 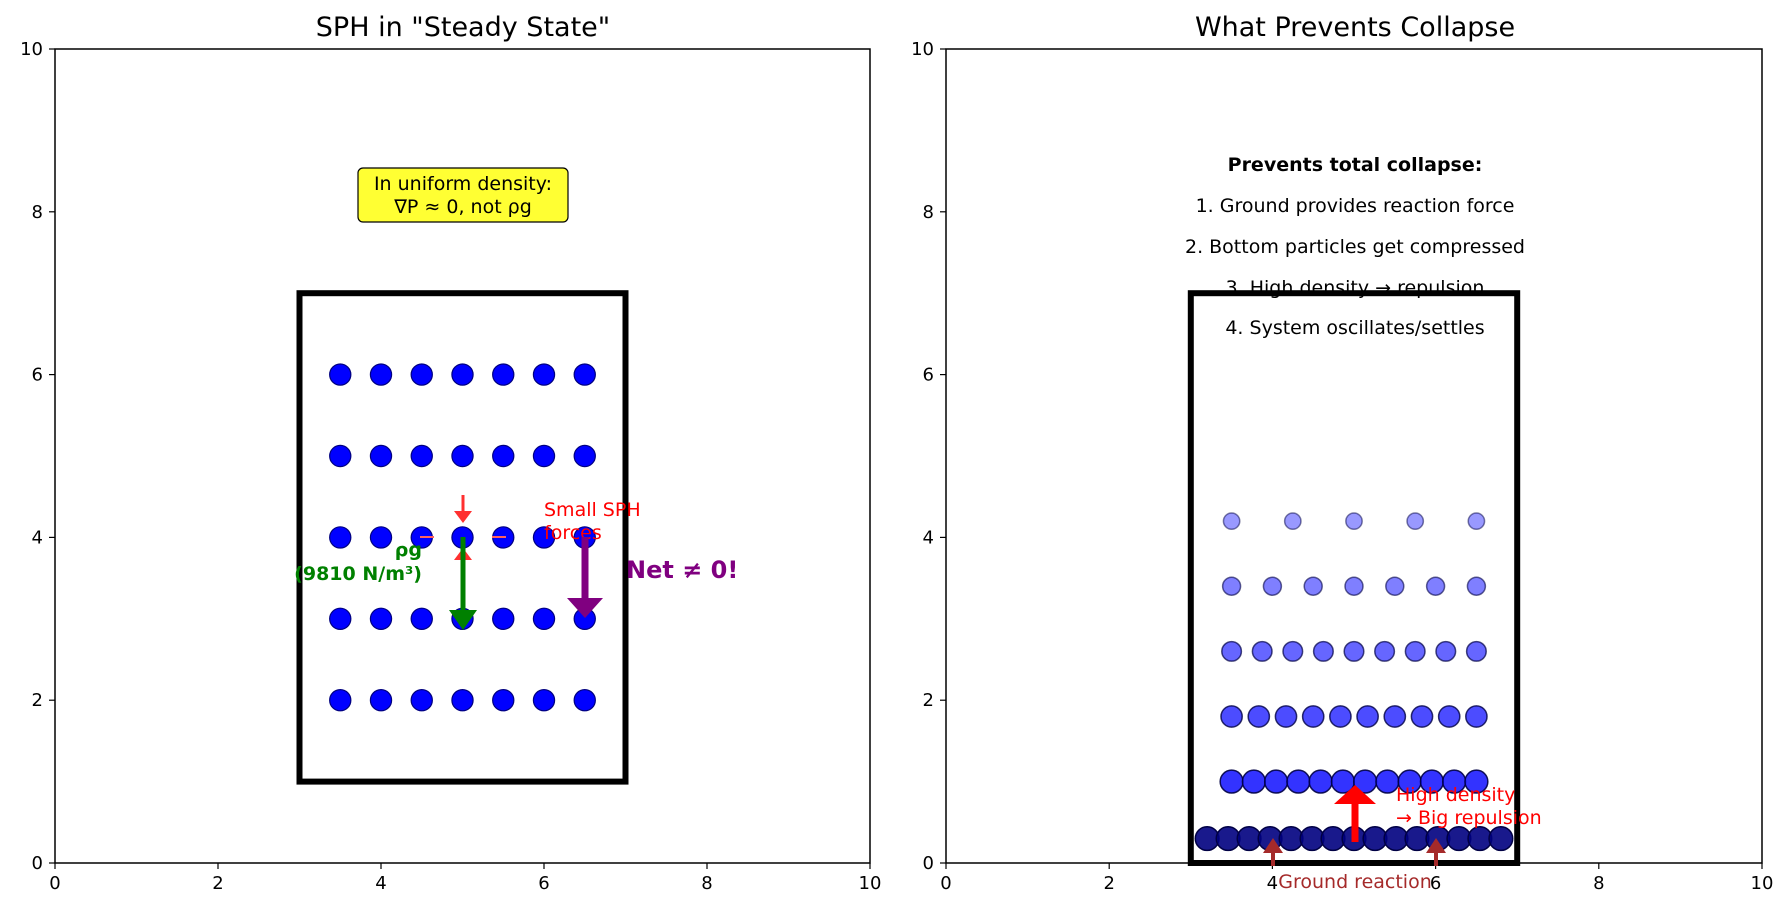 I want to click on gravity-arrow, so click(x=463, y=583).